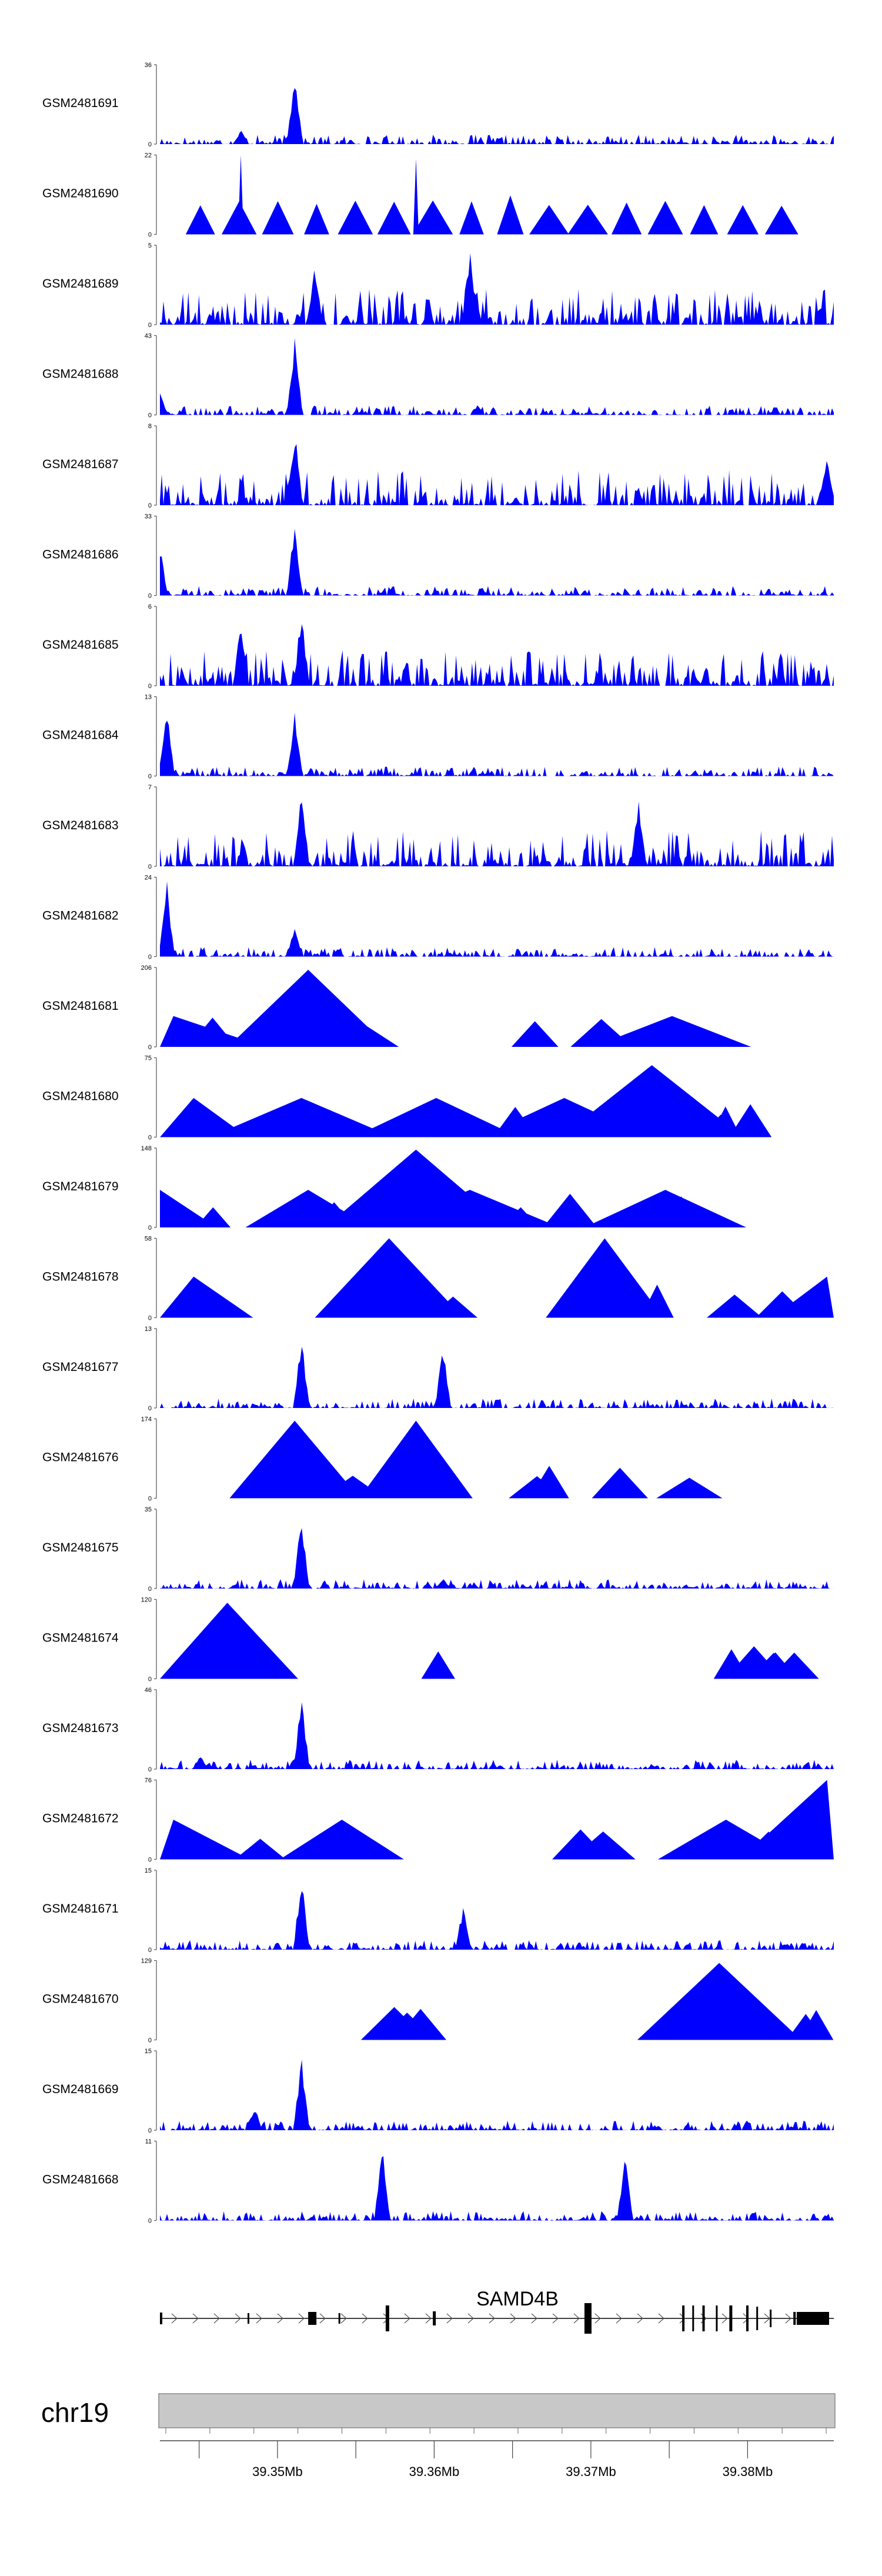  What do you see at coordinates (80, 1819) in the screenshot?
I see `track-label: GSM2481672` at bounding box center [80, 1819].